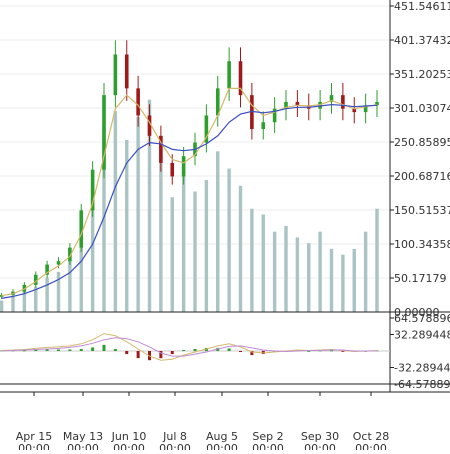  I want to click on date-tick-label: Jun 10, so click(129, 436).